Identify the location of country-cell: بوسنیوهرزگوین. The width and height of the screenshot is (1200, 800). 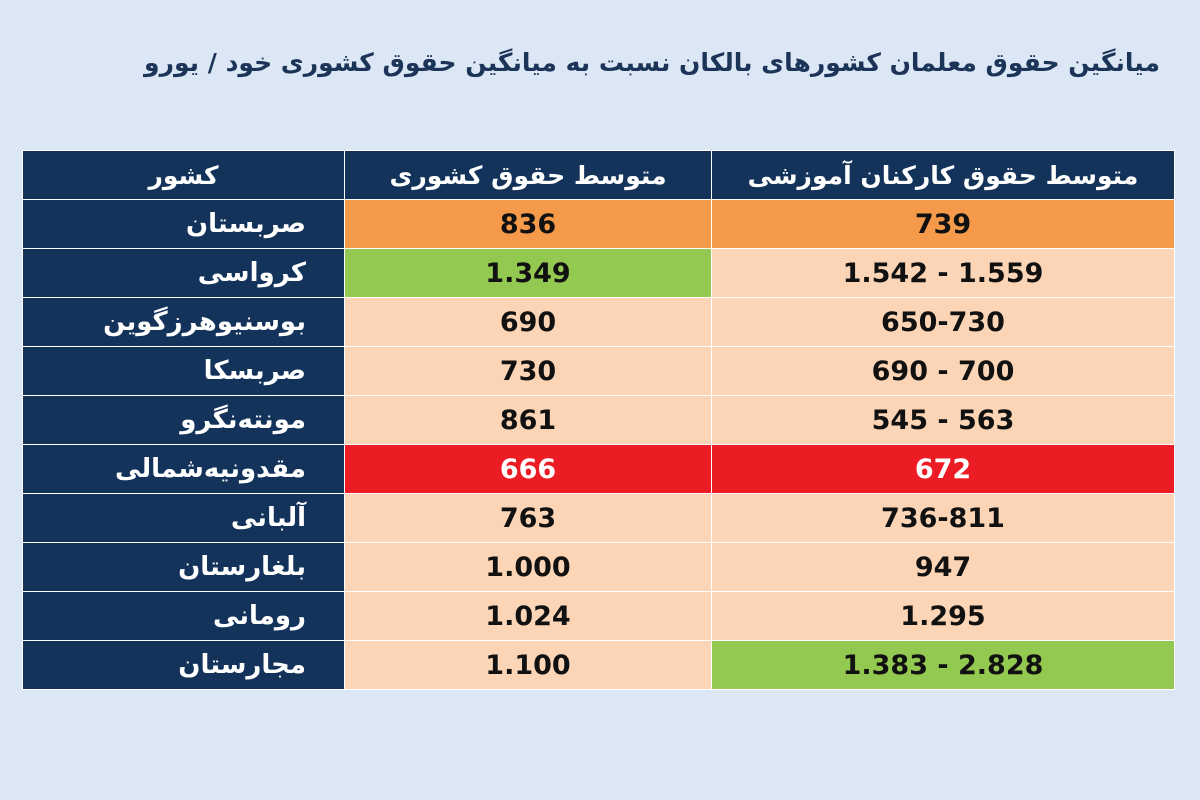
(183, 322).